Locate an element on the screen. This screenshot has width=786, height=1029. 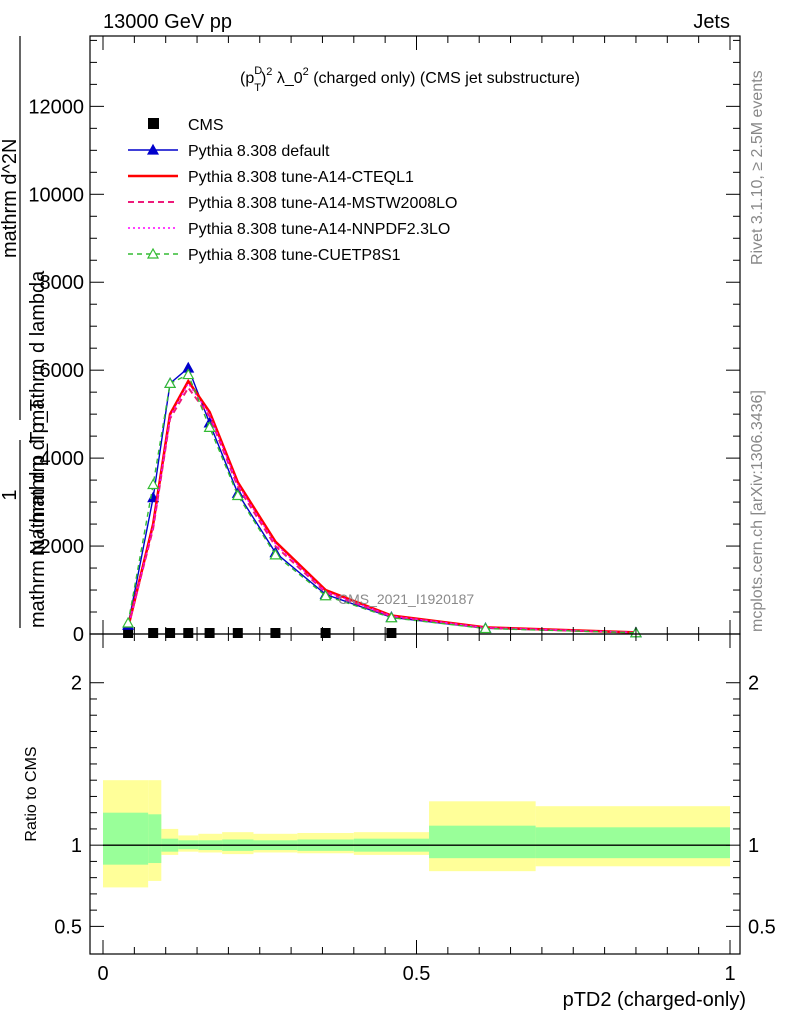
y-tick-label: 10000 is located at coordinates (56, 195).